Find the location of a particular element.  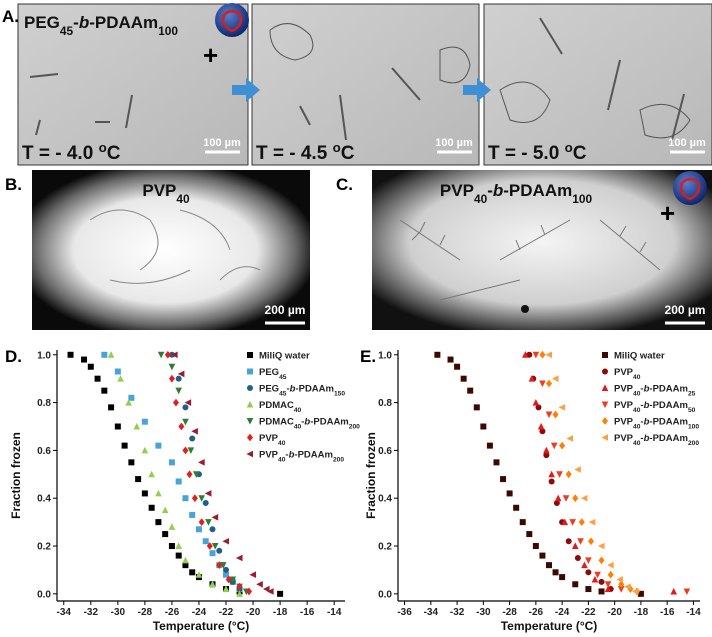

y-tick-label: 0.0 is located at coordinates (44, 594).